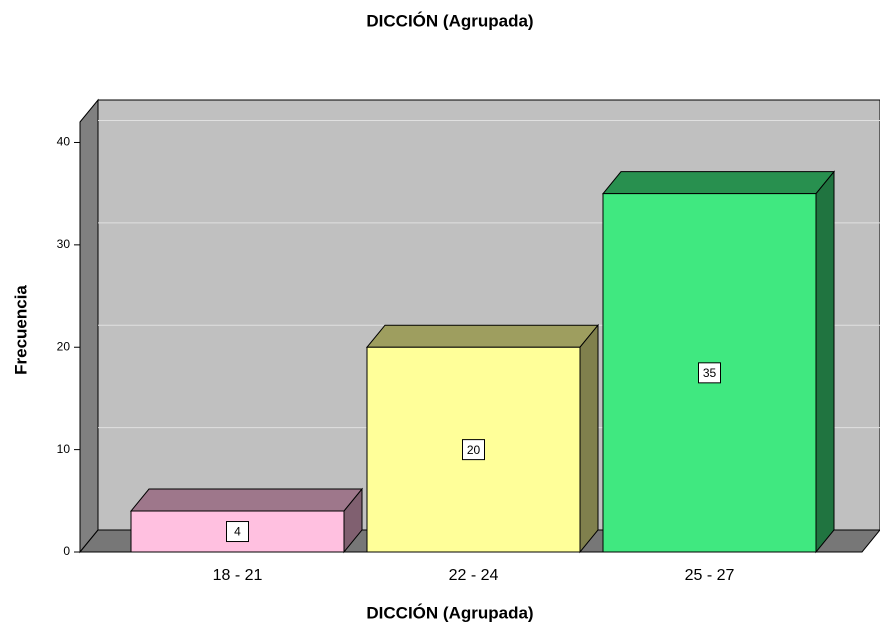  I want to click on value-label: 20, so click(474, 450).